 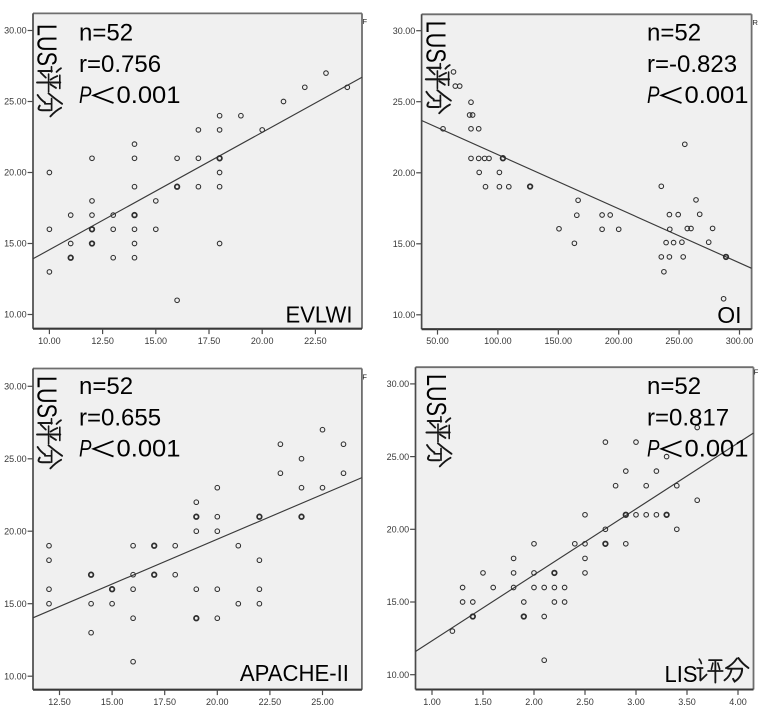 What do you see at coordinates (738, 702) in the screenshot?
I see `svg-text: 4.00` at bounding box center [738, 702].